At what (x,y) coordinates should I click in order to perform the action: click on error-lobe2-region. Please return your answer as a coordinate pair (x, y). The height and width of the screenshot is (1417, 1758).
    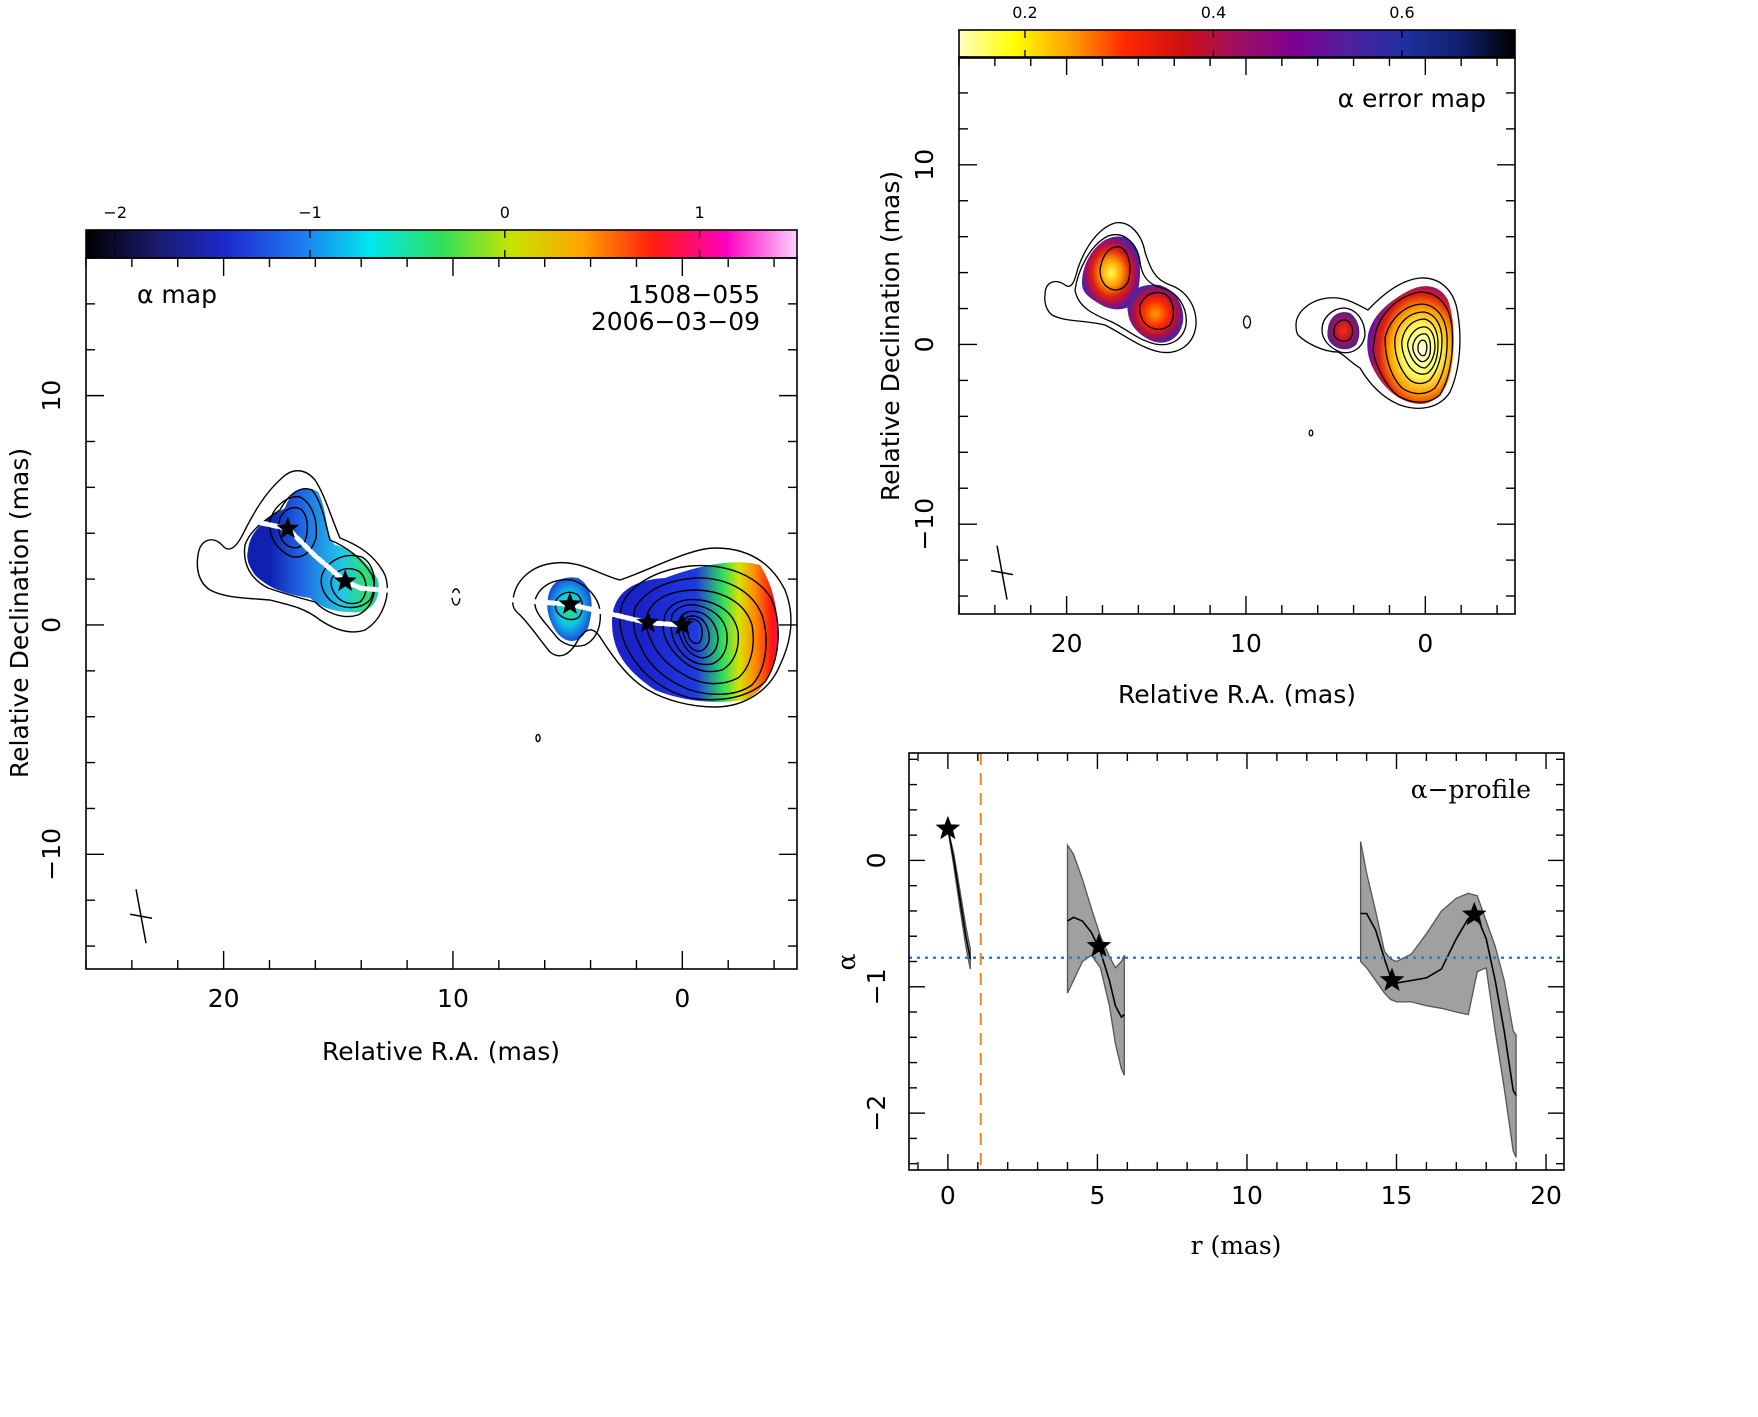
    Looking at the image, I should click on (1155, 313).